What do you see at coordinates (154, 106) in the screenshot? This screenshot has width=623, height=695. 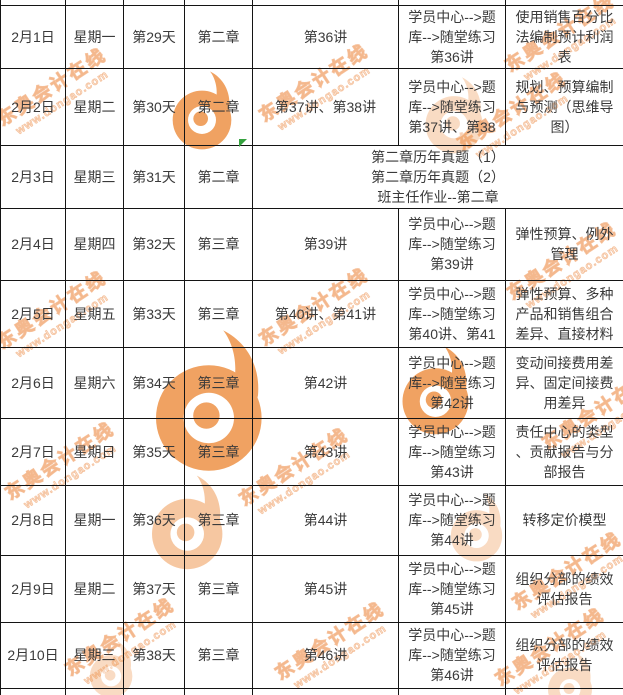 I see `table-cell: 第30天` at bounding box center [154, 106].